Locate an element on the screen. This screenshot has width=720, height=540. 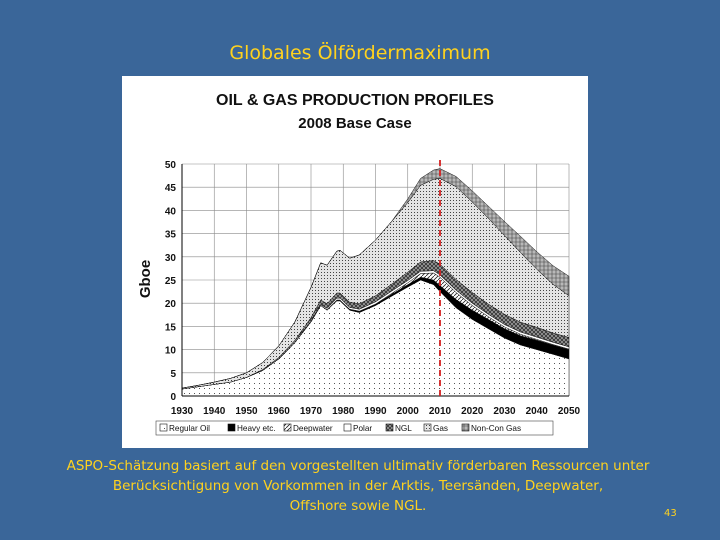
x-tick-label-1930: 1930 is located at coordinates (182, 411).